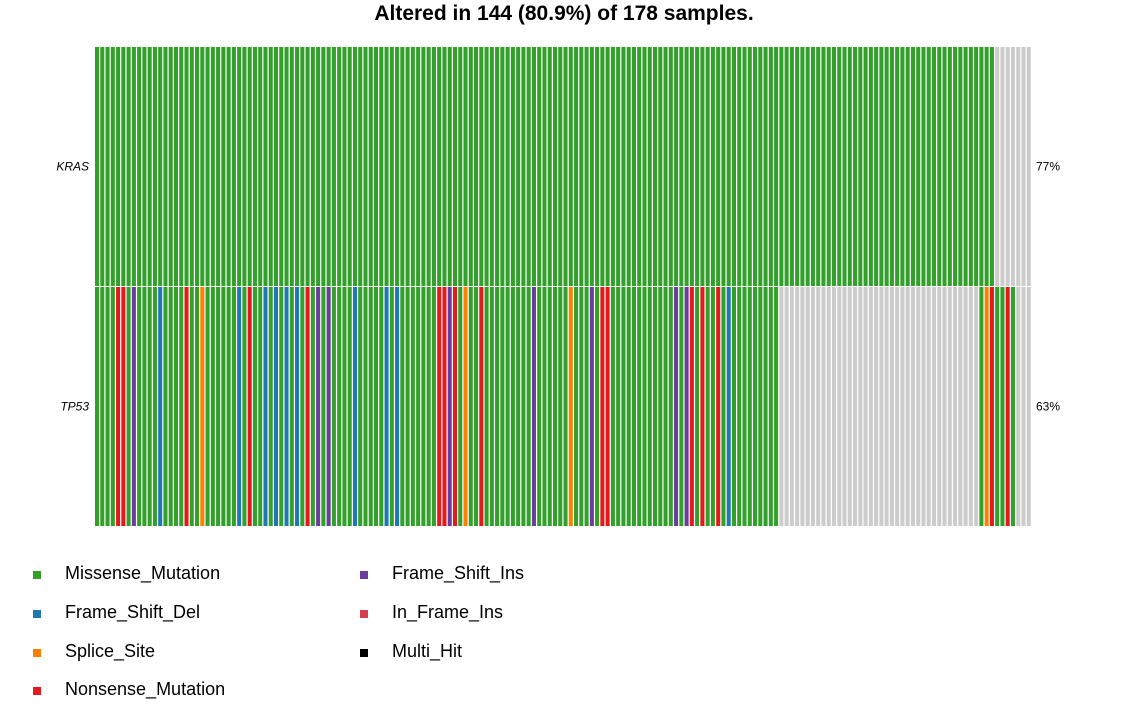 Image resolution: width=1128 pixels, height=715 pixels. Describe the element at coordinates (533, 406) in the screenshot. I see `cell-tp53-frame-shift-ins` at that location.